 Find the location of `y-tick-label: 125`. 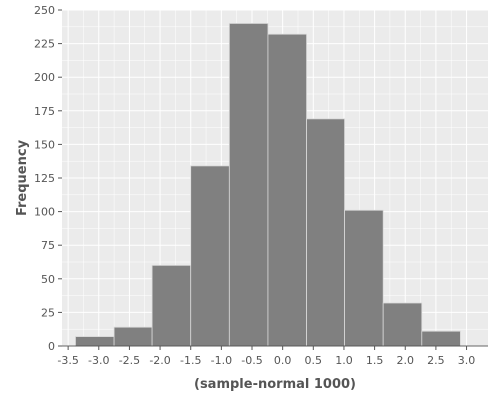

y-tick-label: 125 is located at coordinates (44, 178).